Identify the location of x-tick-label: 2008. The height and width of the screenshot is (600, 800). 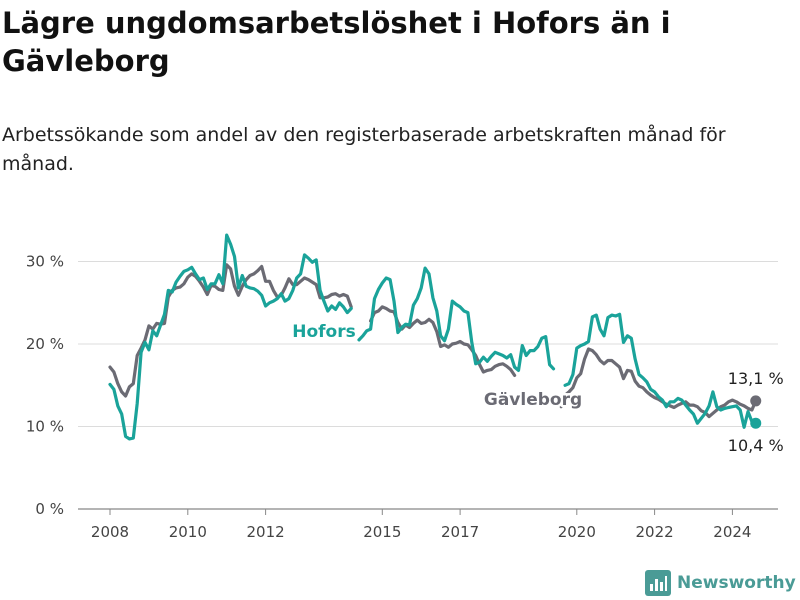
(110, 532).